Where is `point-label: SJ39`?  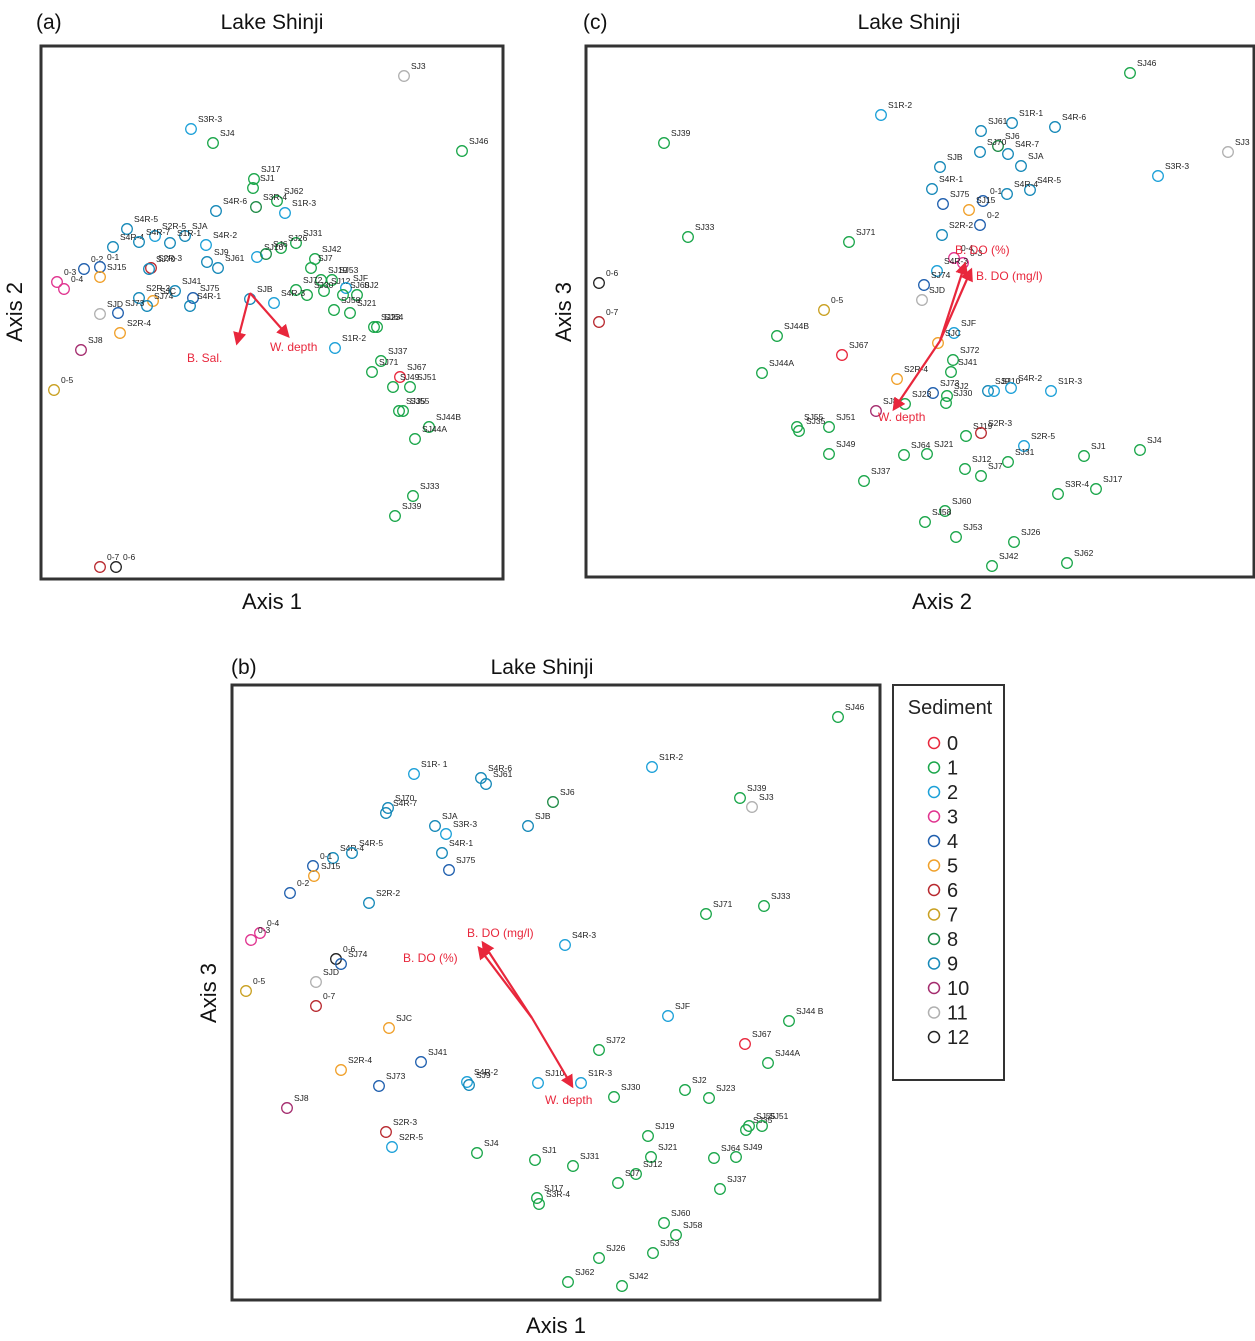 point-label: SJ39 is located at coordinates (681, 133).